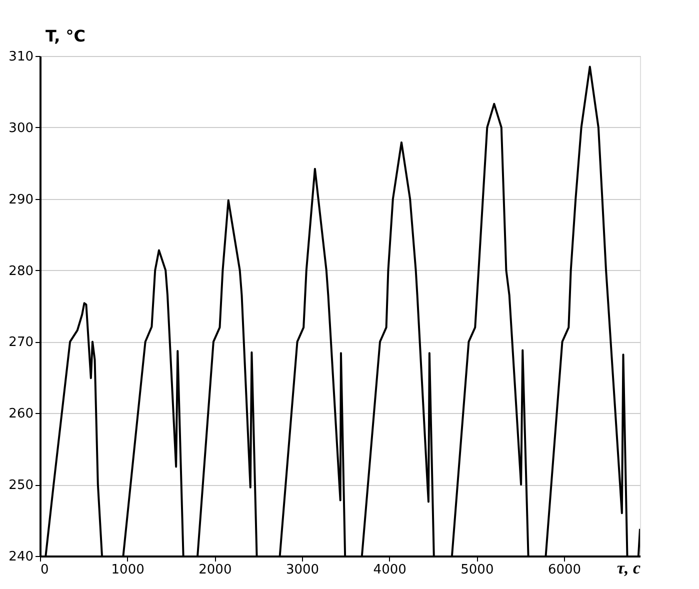  What do you see at coordinates (21, 557) in the screenshot?
I see `y-tick-label: 240` at bounding box center [21, 557].